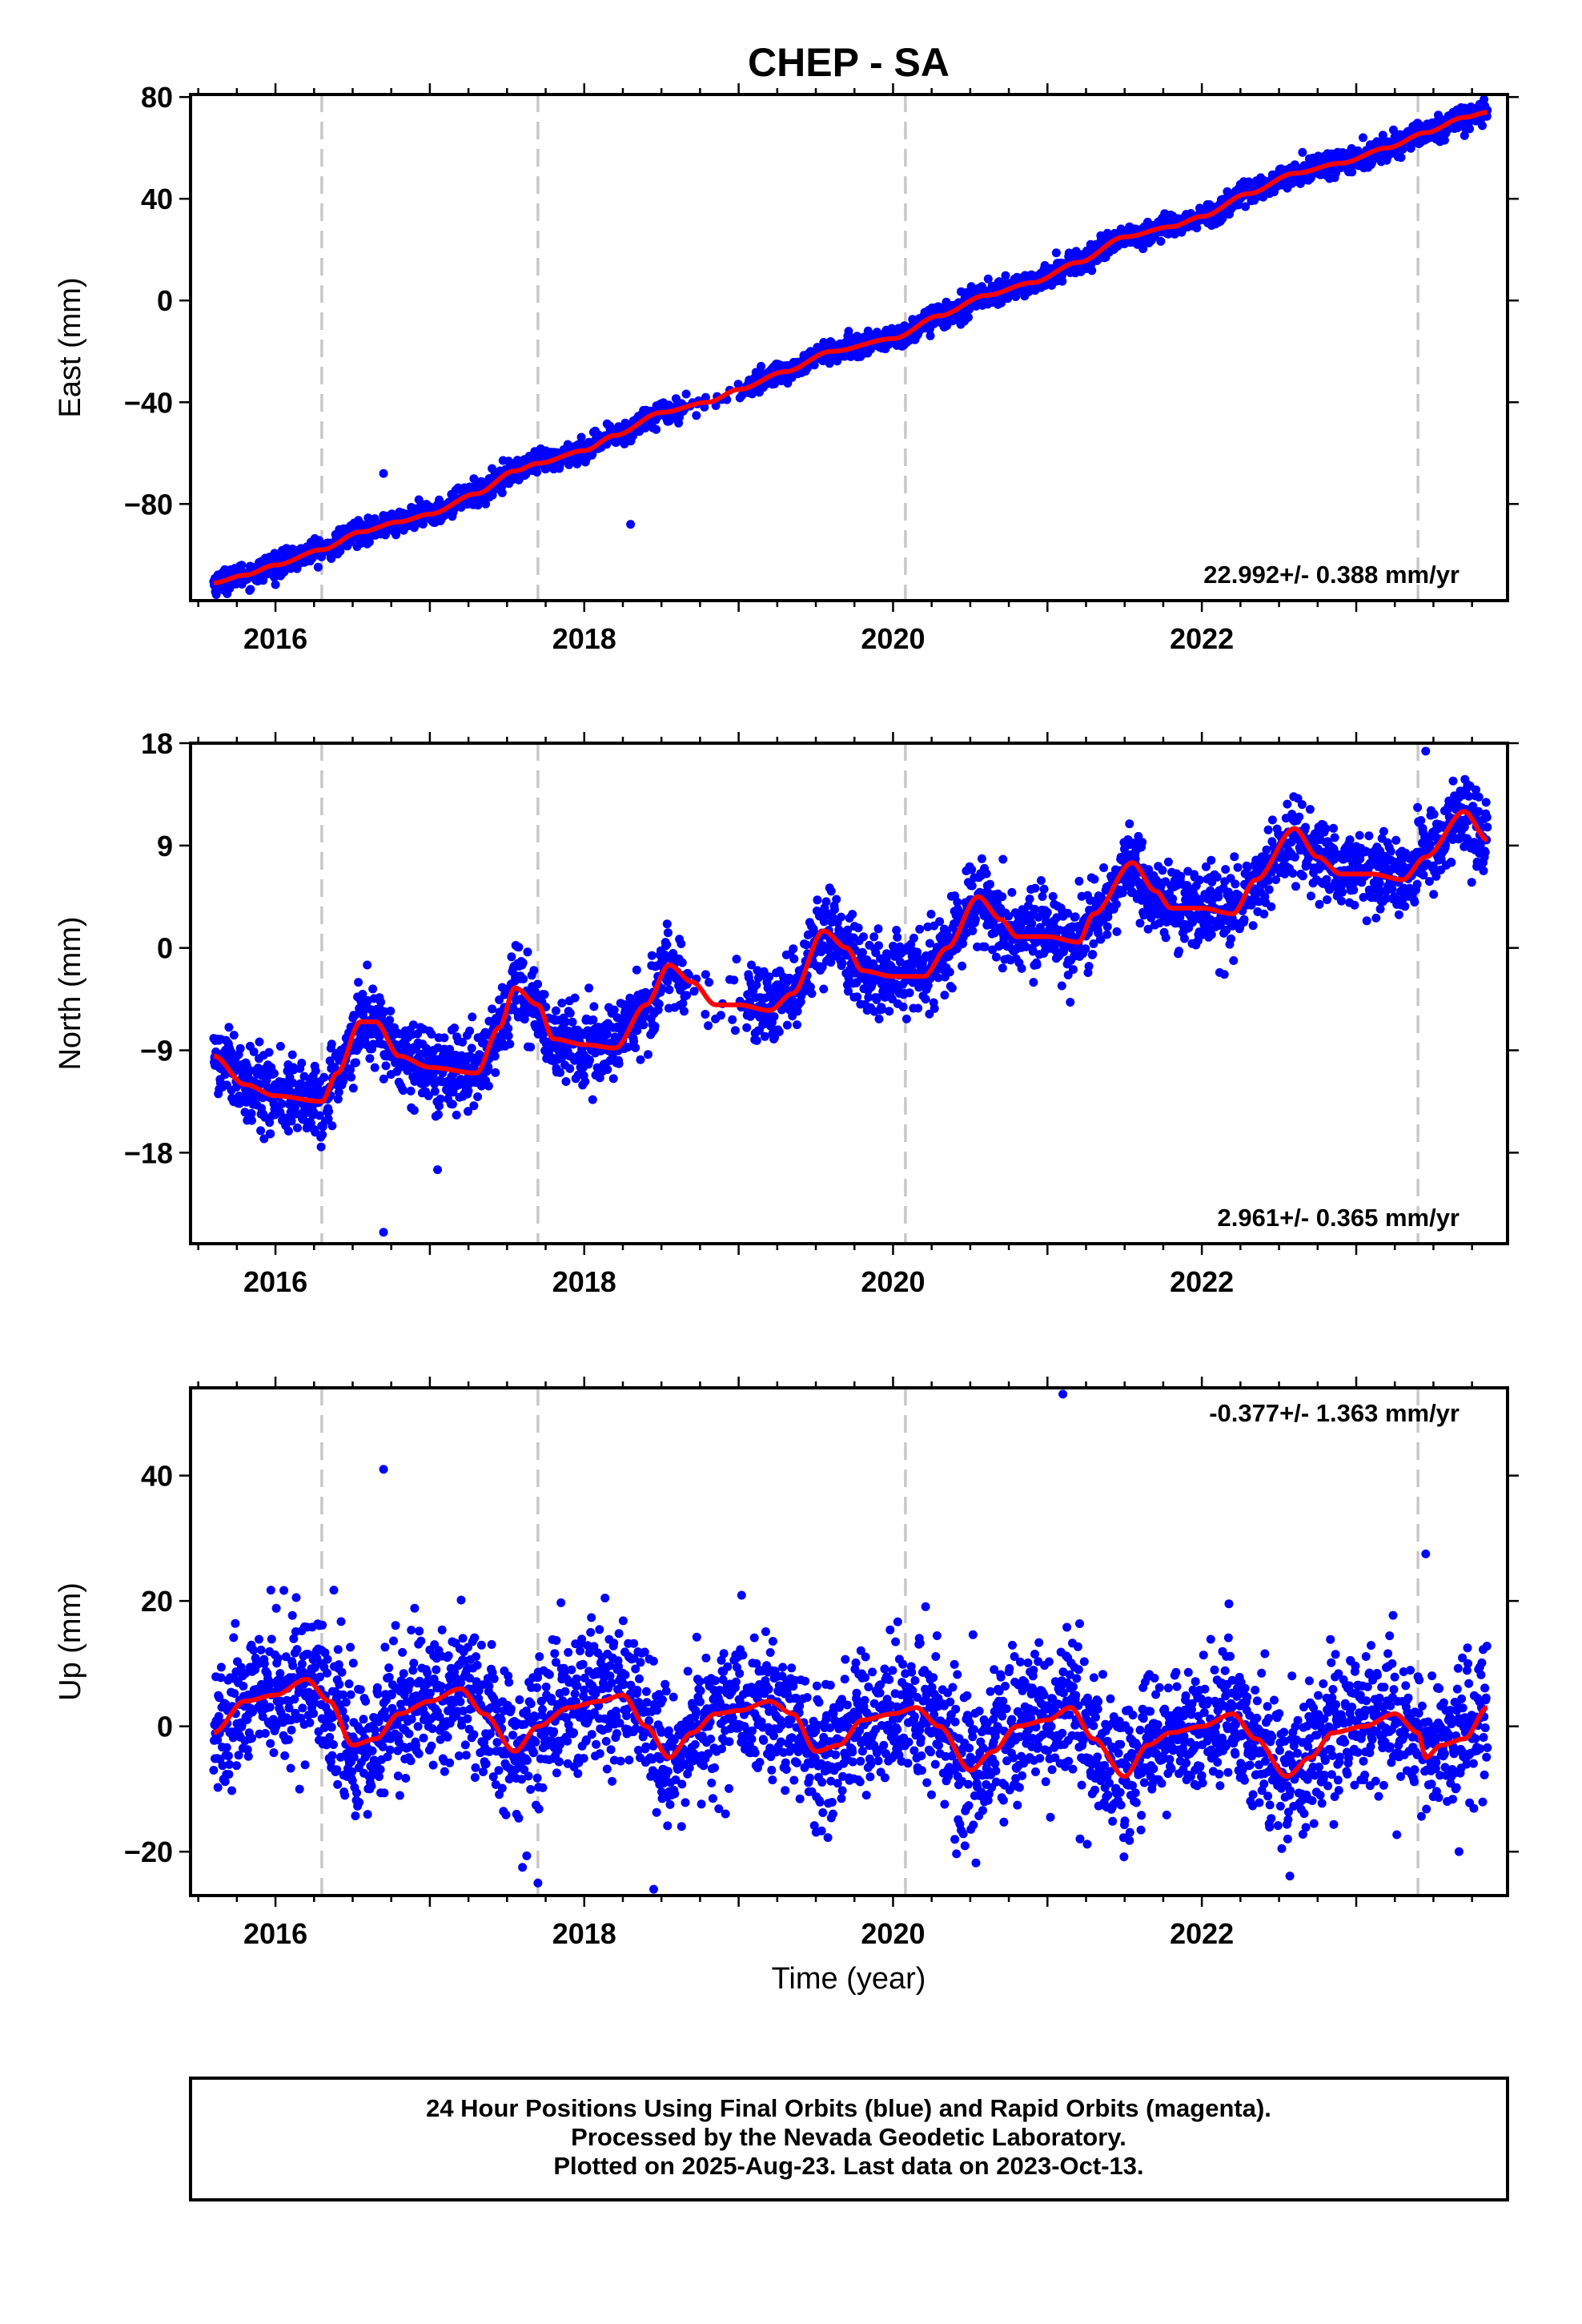 The height and width of the screenshot is (2324, 1582). What do you see at coordinates (165, 300) in the screenshot?
I see `y-tick-label: 0` at bounding box center [165, 300].